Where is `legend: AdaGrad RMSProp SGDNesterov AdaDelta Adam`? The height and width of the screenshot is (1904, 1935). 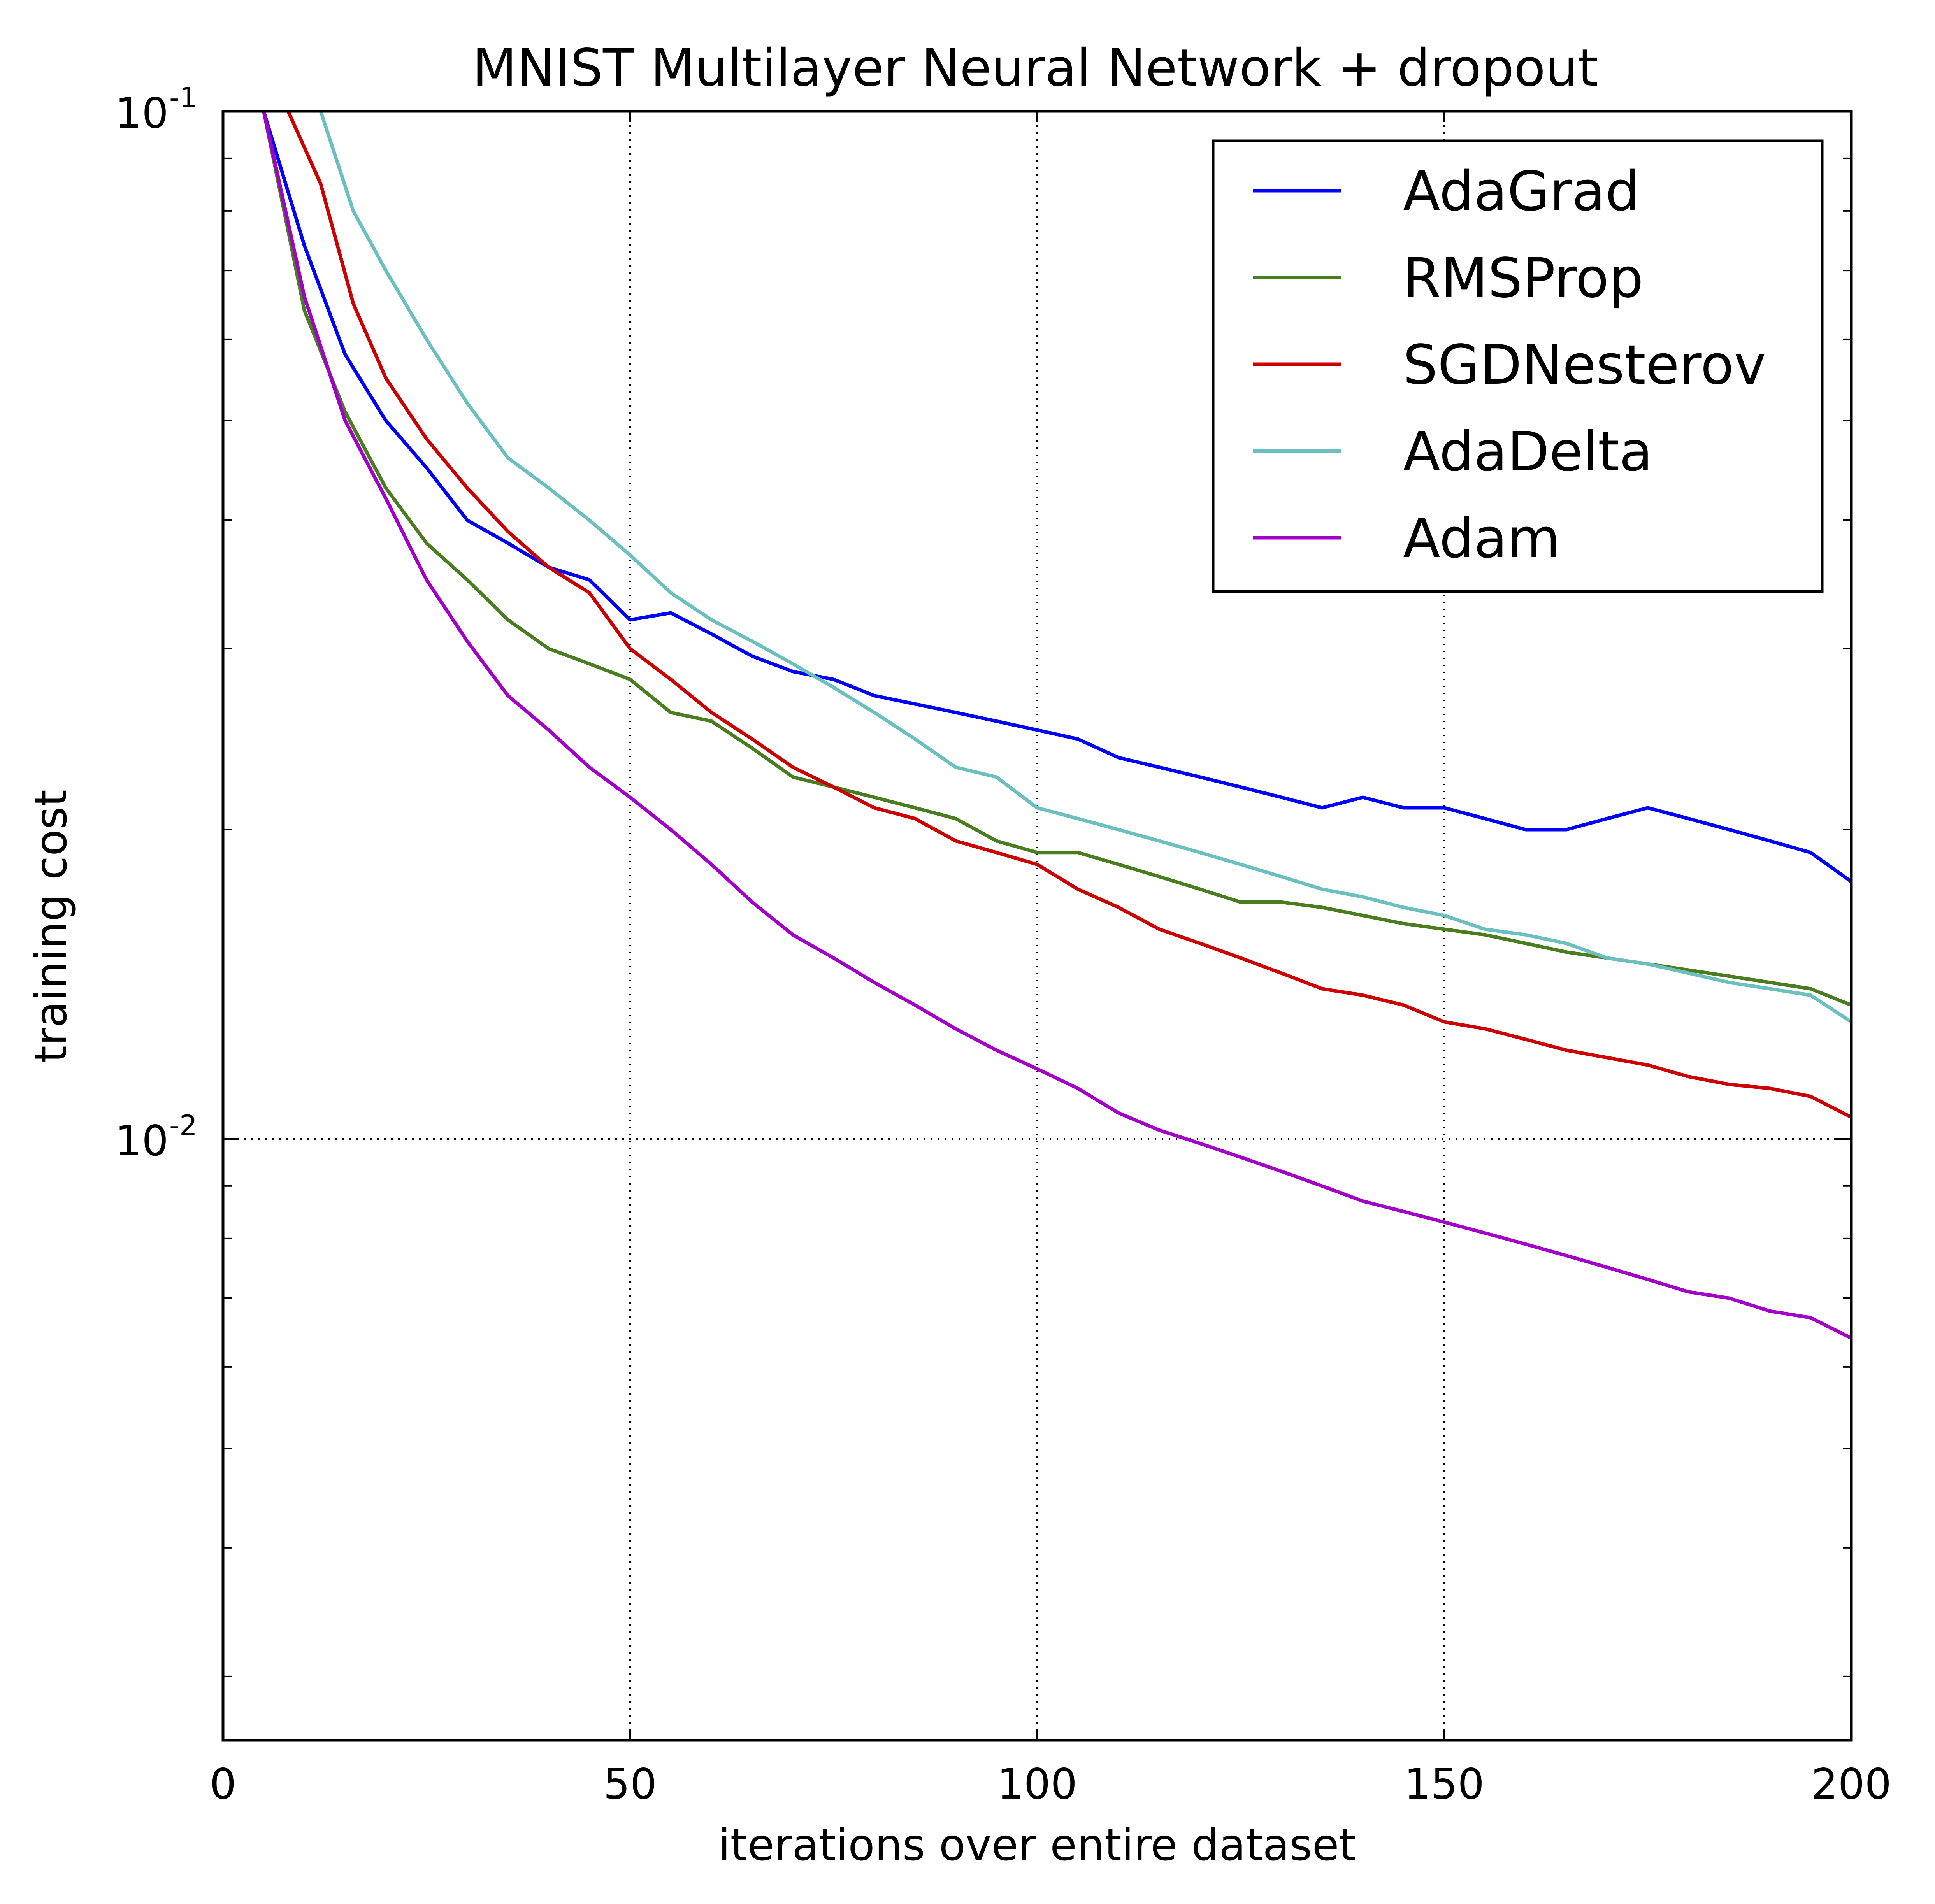
legend: AdaGrad RMSProp SGDNesterov AdaDelta Adam is located at coordinates (1518, 366).